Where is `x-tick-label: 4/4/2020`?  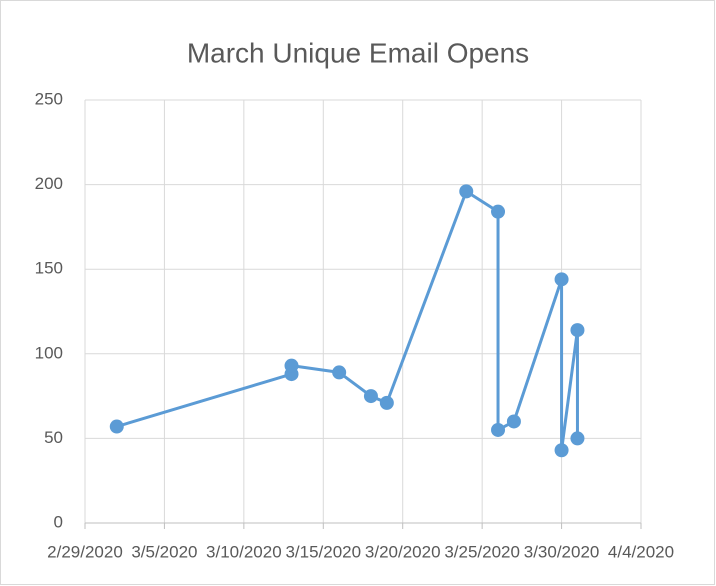
x-tick-label: 4/4/2020 is located at coordinates (641, 551).